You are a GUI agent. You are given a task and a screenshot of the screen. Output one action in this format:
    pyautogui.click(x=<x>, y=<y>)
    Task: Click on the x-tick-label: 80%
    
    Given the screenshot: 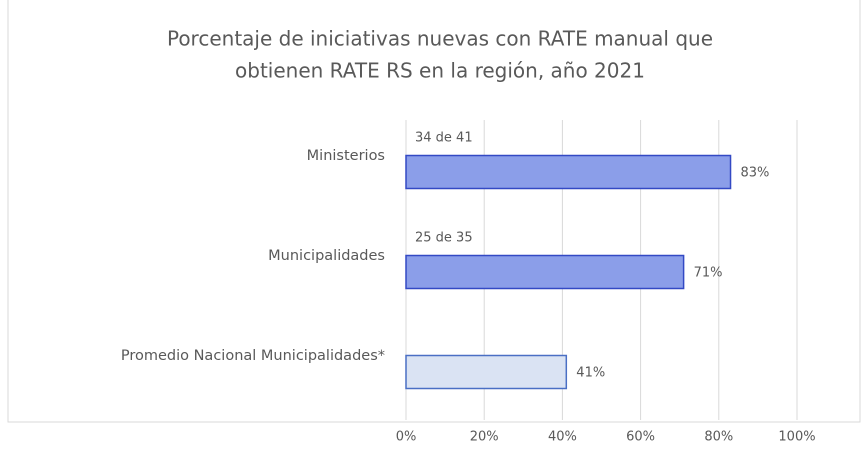 What is the action you would take?
    pyautogui.click(x=718, y=437)
    